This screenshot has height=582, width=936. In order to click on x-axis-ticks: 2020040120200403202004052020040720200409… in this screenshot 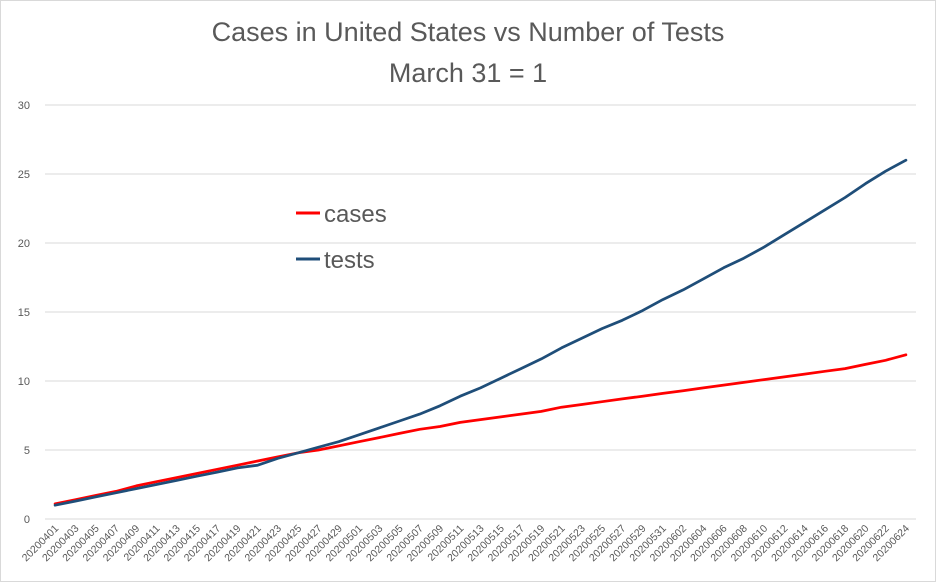, I will do `click(466, 544)`.